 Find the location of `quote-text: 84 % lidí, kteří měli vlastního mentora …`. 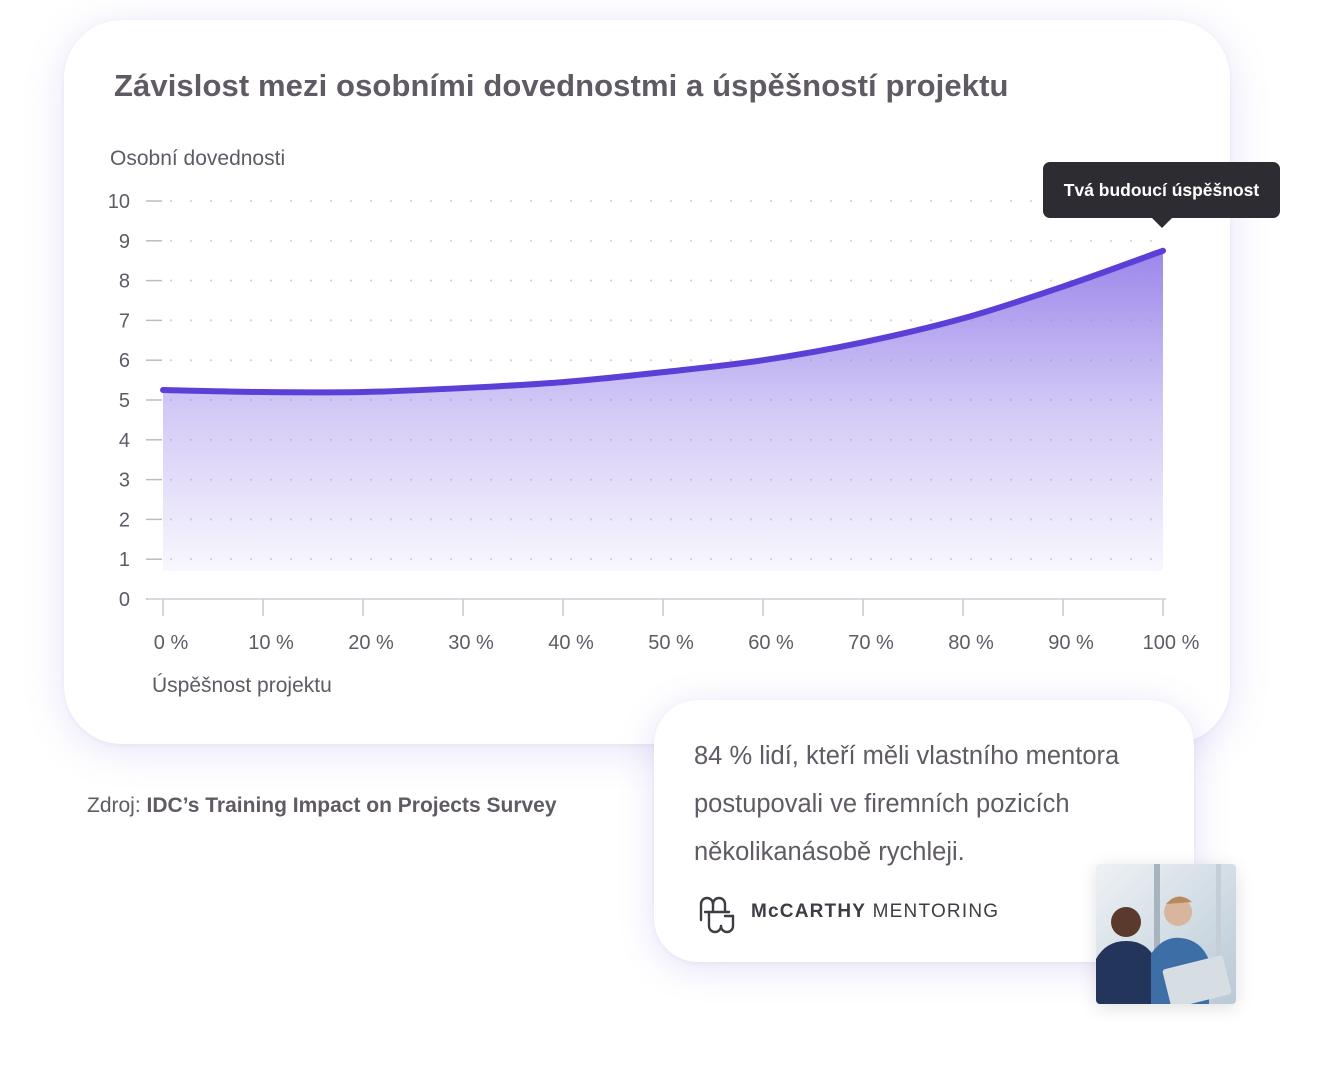

quote-text: 84 % lidí, kteří měli vlastního mentora … is located at coordinates (907, 804).